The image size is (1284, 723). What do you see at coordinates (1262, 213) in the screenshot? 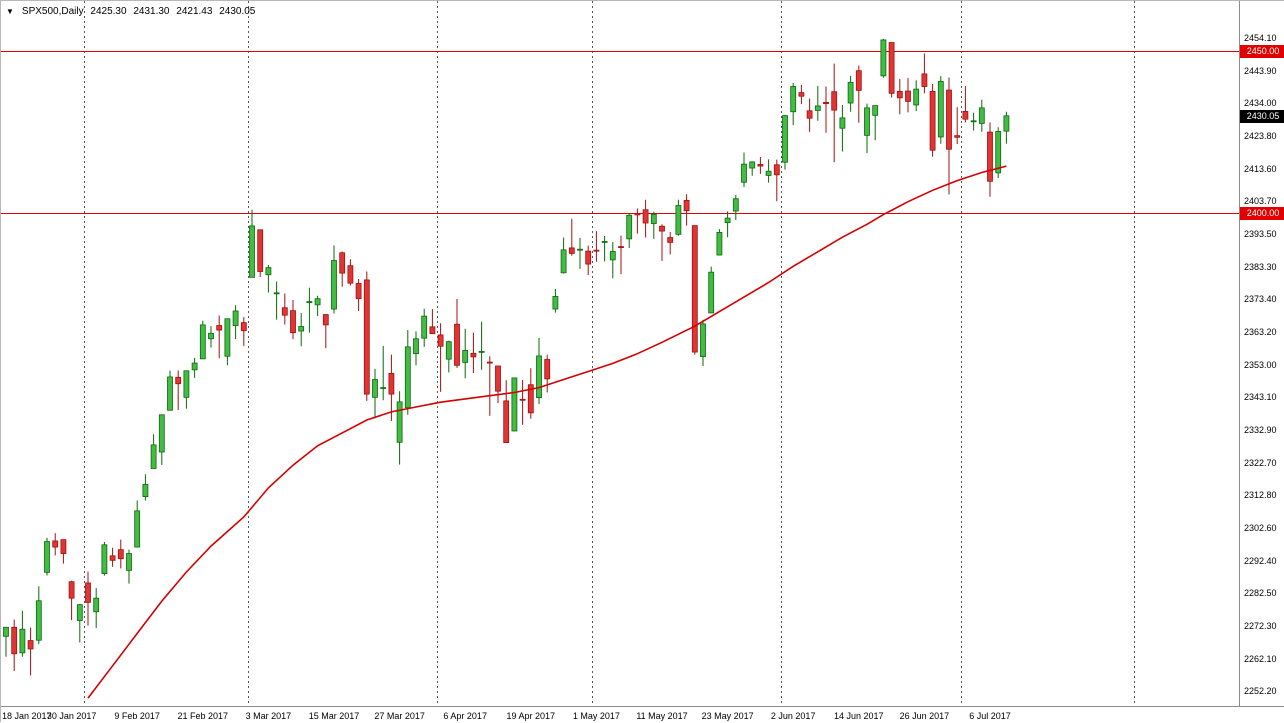
I see `hline-price-tag: 2400.00` at bounding box center [1262, 213].